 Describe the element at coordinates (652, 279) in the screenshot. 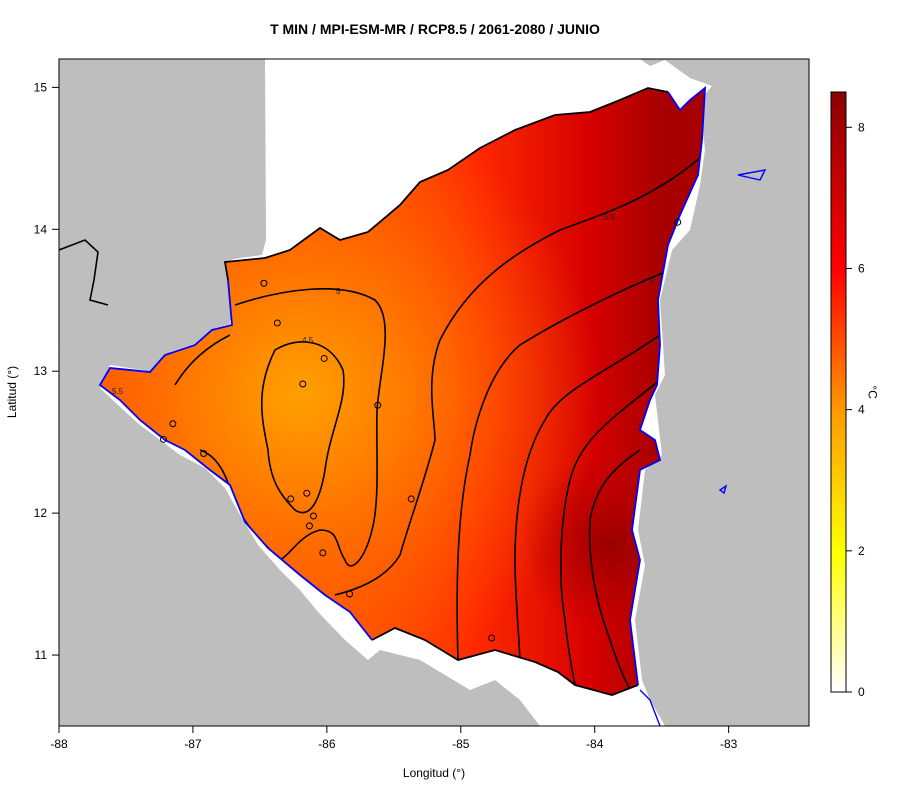

I see `contour-label: 6` at that location.